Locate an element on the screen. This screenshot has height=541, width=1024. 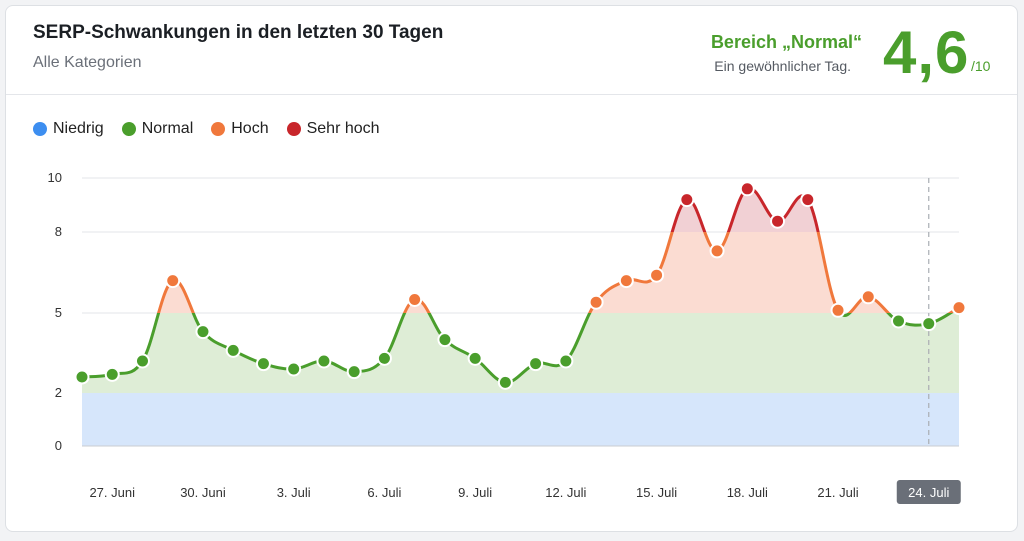
x-tick-label-5: 12. Juli is located at coordinates (565, 492).